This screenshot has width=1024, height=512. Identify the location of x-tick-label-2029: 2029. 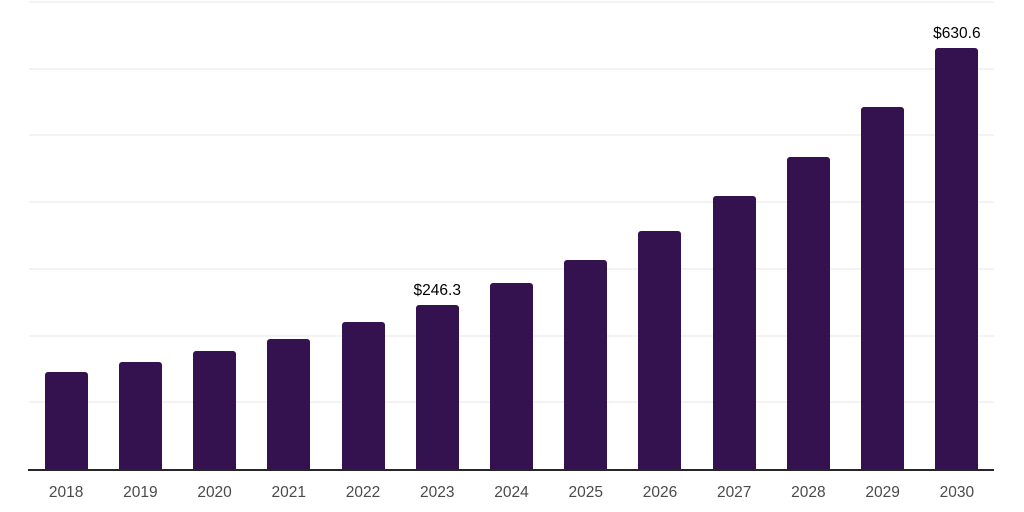
(882, 492).